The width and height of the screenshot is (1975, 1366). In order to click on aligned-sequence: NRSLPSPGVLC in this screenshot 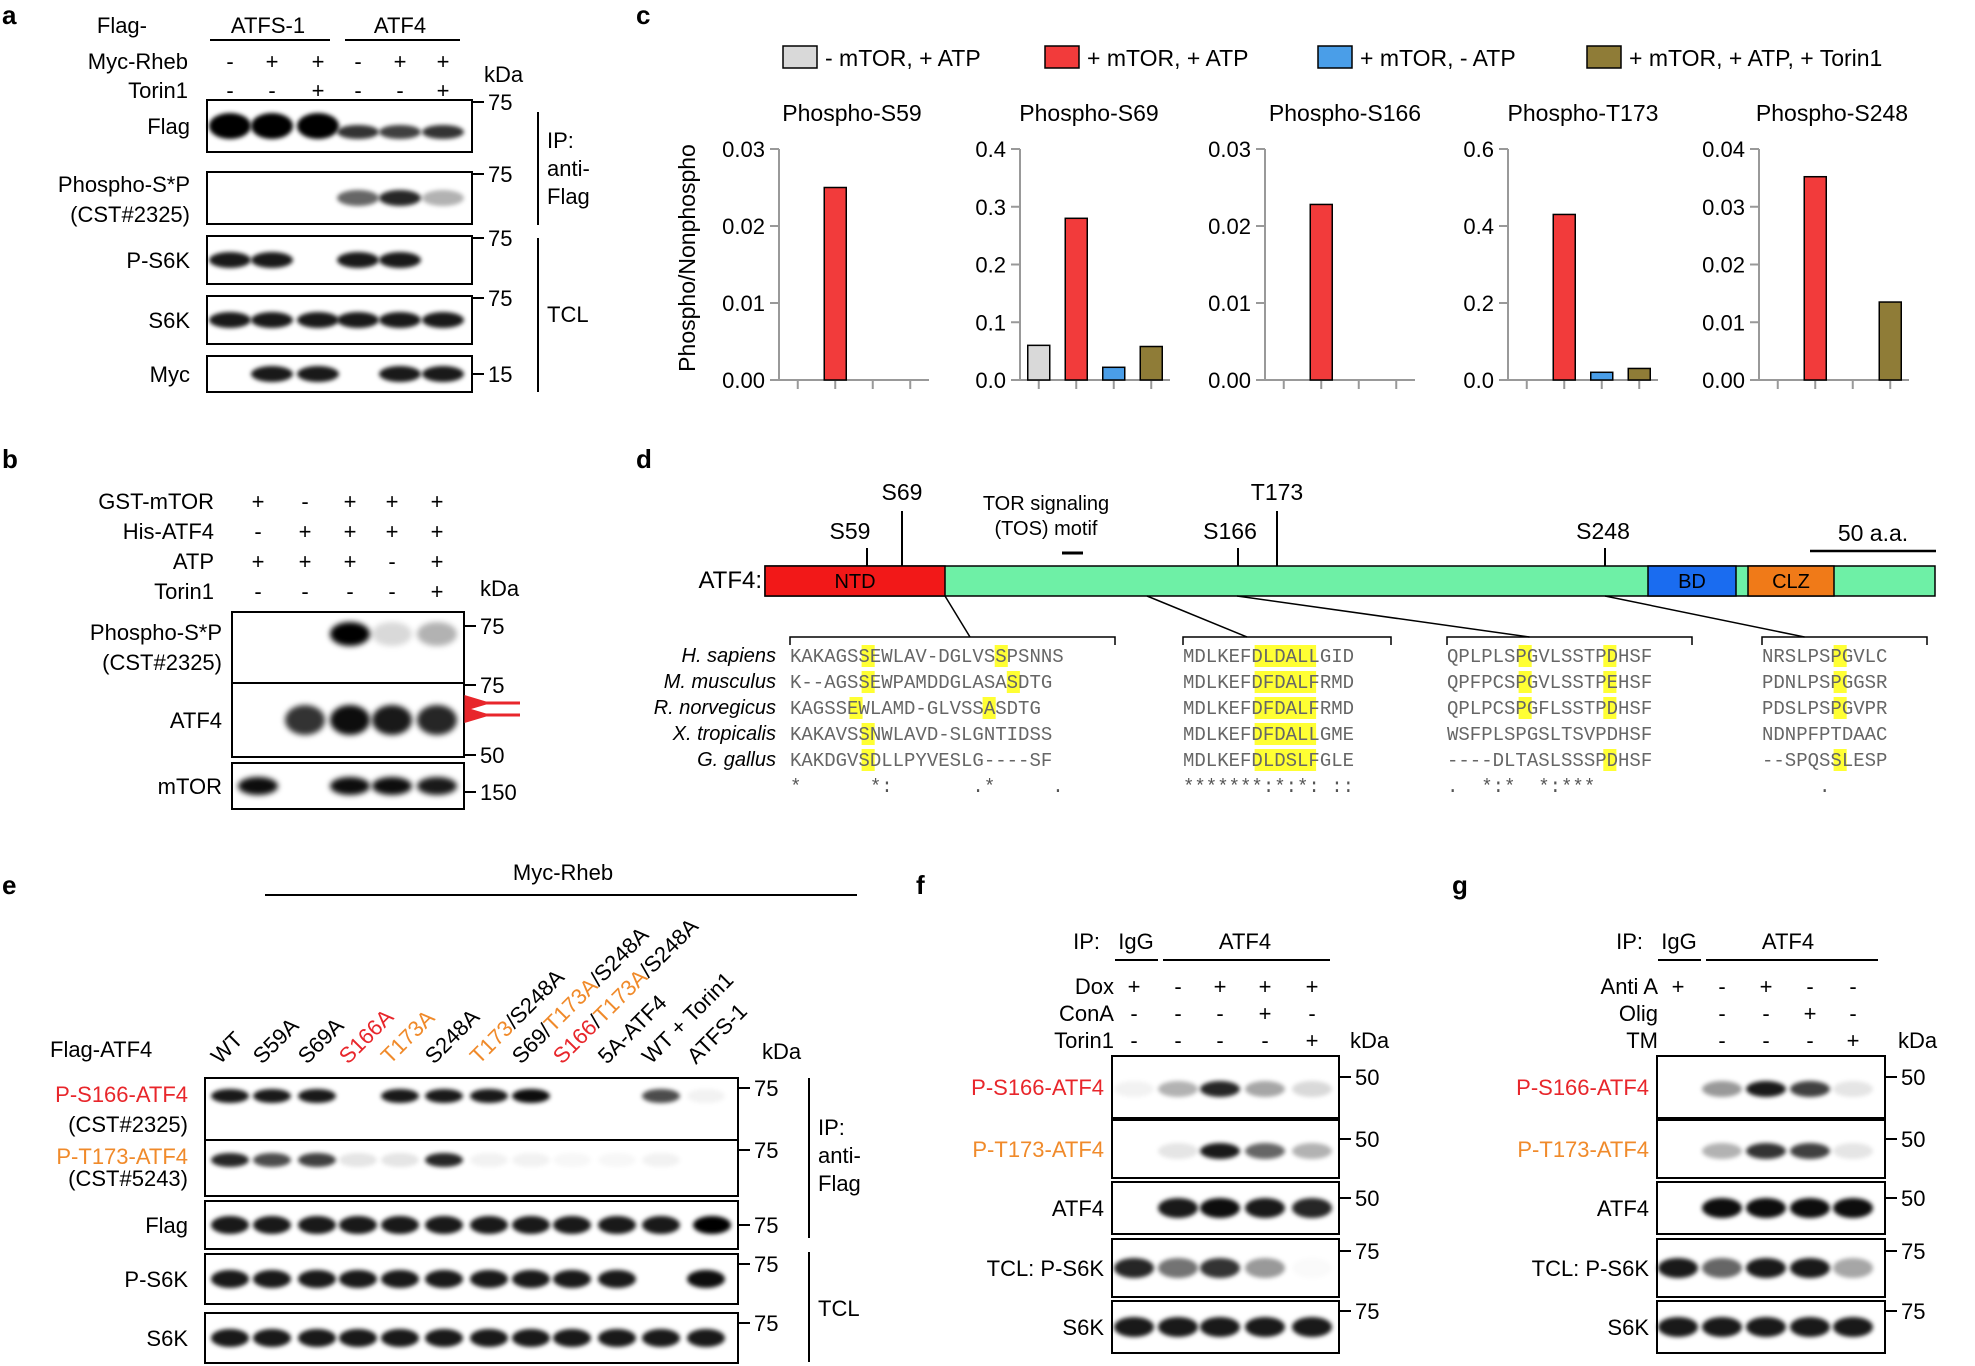, I will do `click(1824, 657)`.